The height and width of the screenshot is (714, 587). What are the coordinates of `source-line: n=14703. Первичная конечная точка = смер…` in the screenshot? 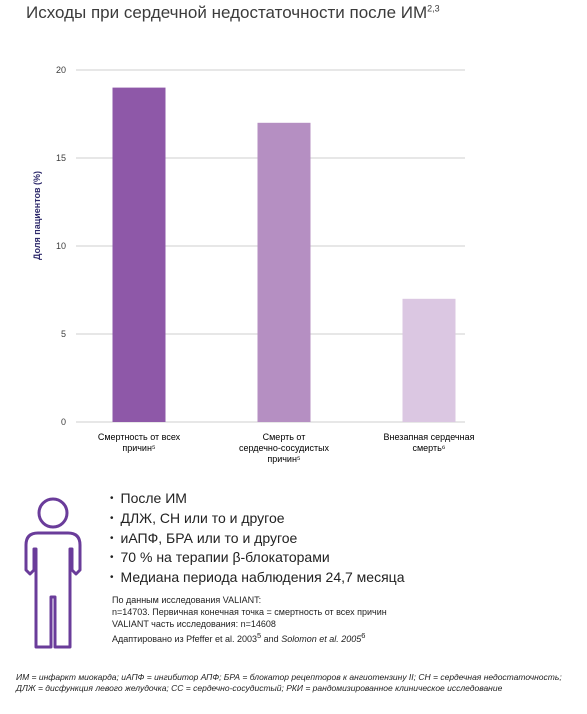 It's located at (249, 612).